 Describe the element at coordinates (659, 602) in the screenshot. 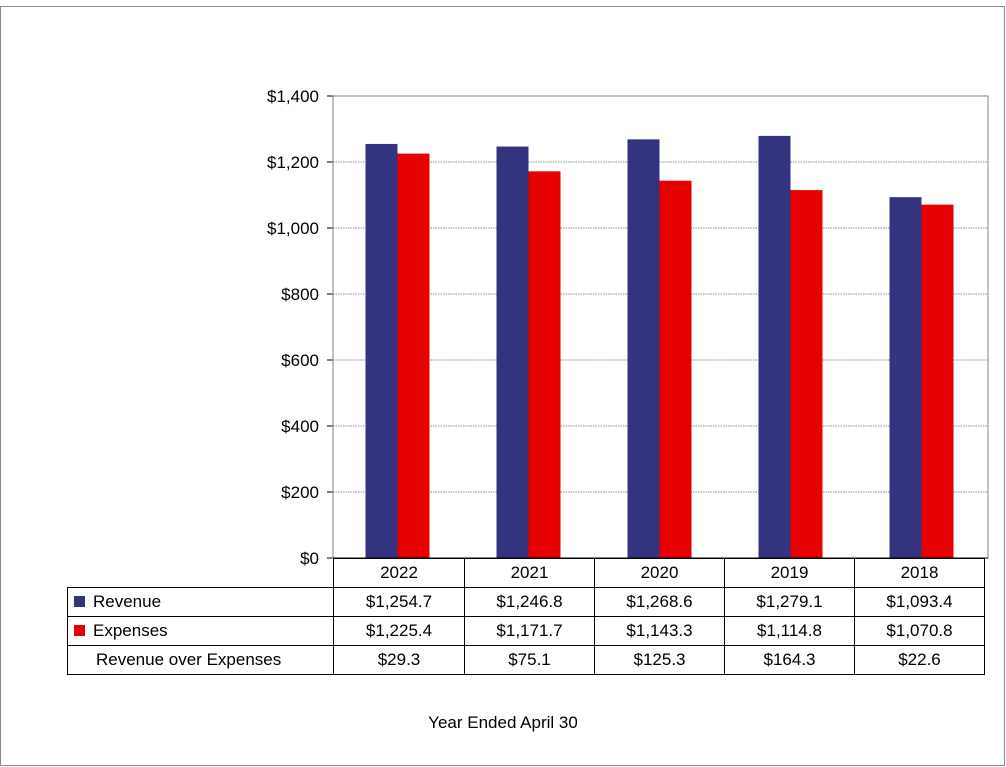

I see `table-cell: $1,268.6` at that location.